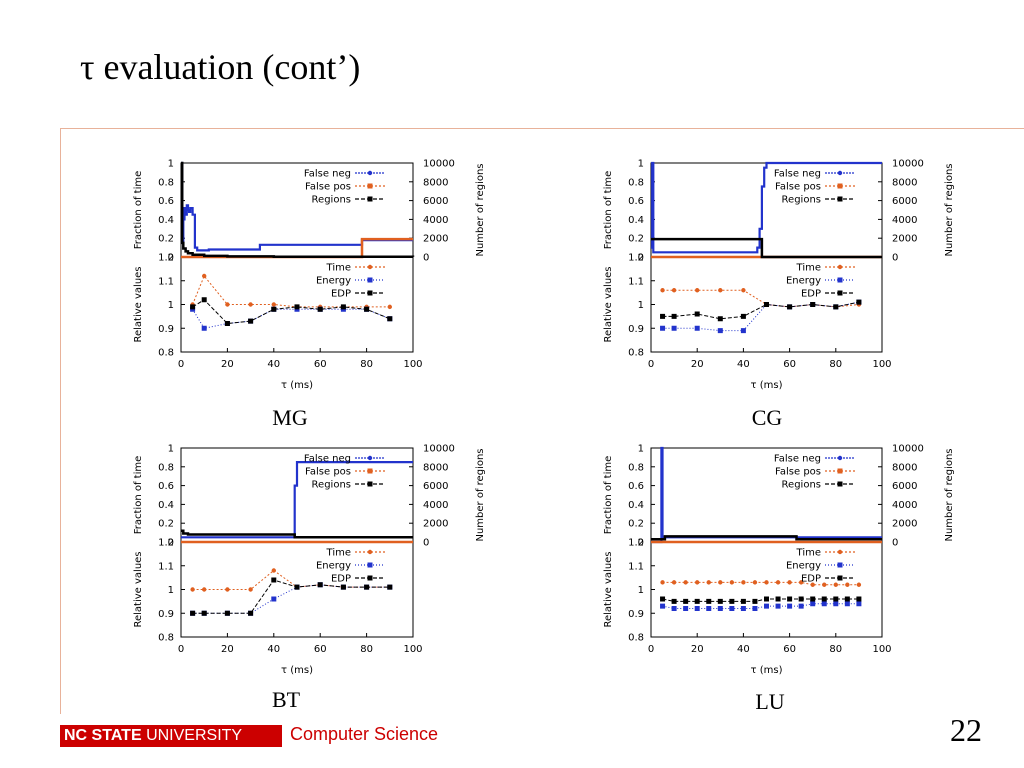 This screenshot has height=768, width=1024. Describe the element at coordinates (641, 164) in the screenshot. I see `cg-top-ytick-label: 1` at that location.